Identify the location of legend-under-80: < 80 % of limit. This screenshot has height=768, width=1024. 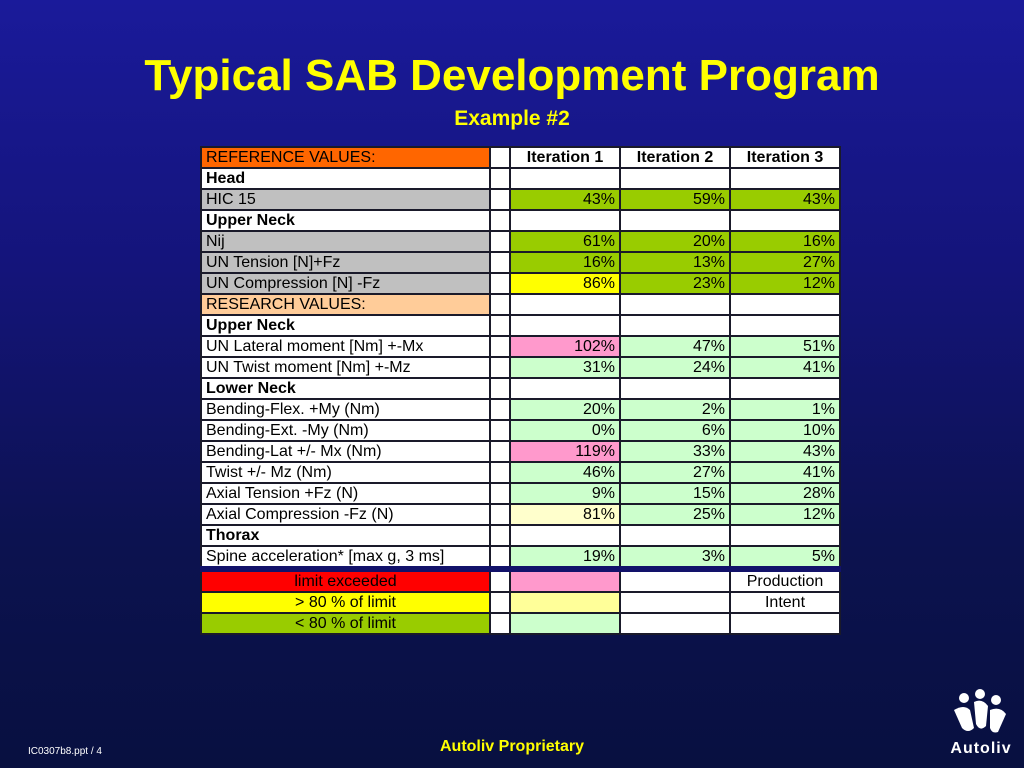
(345, 623).